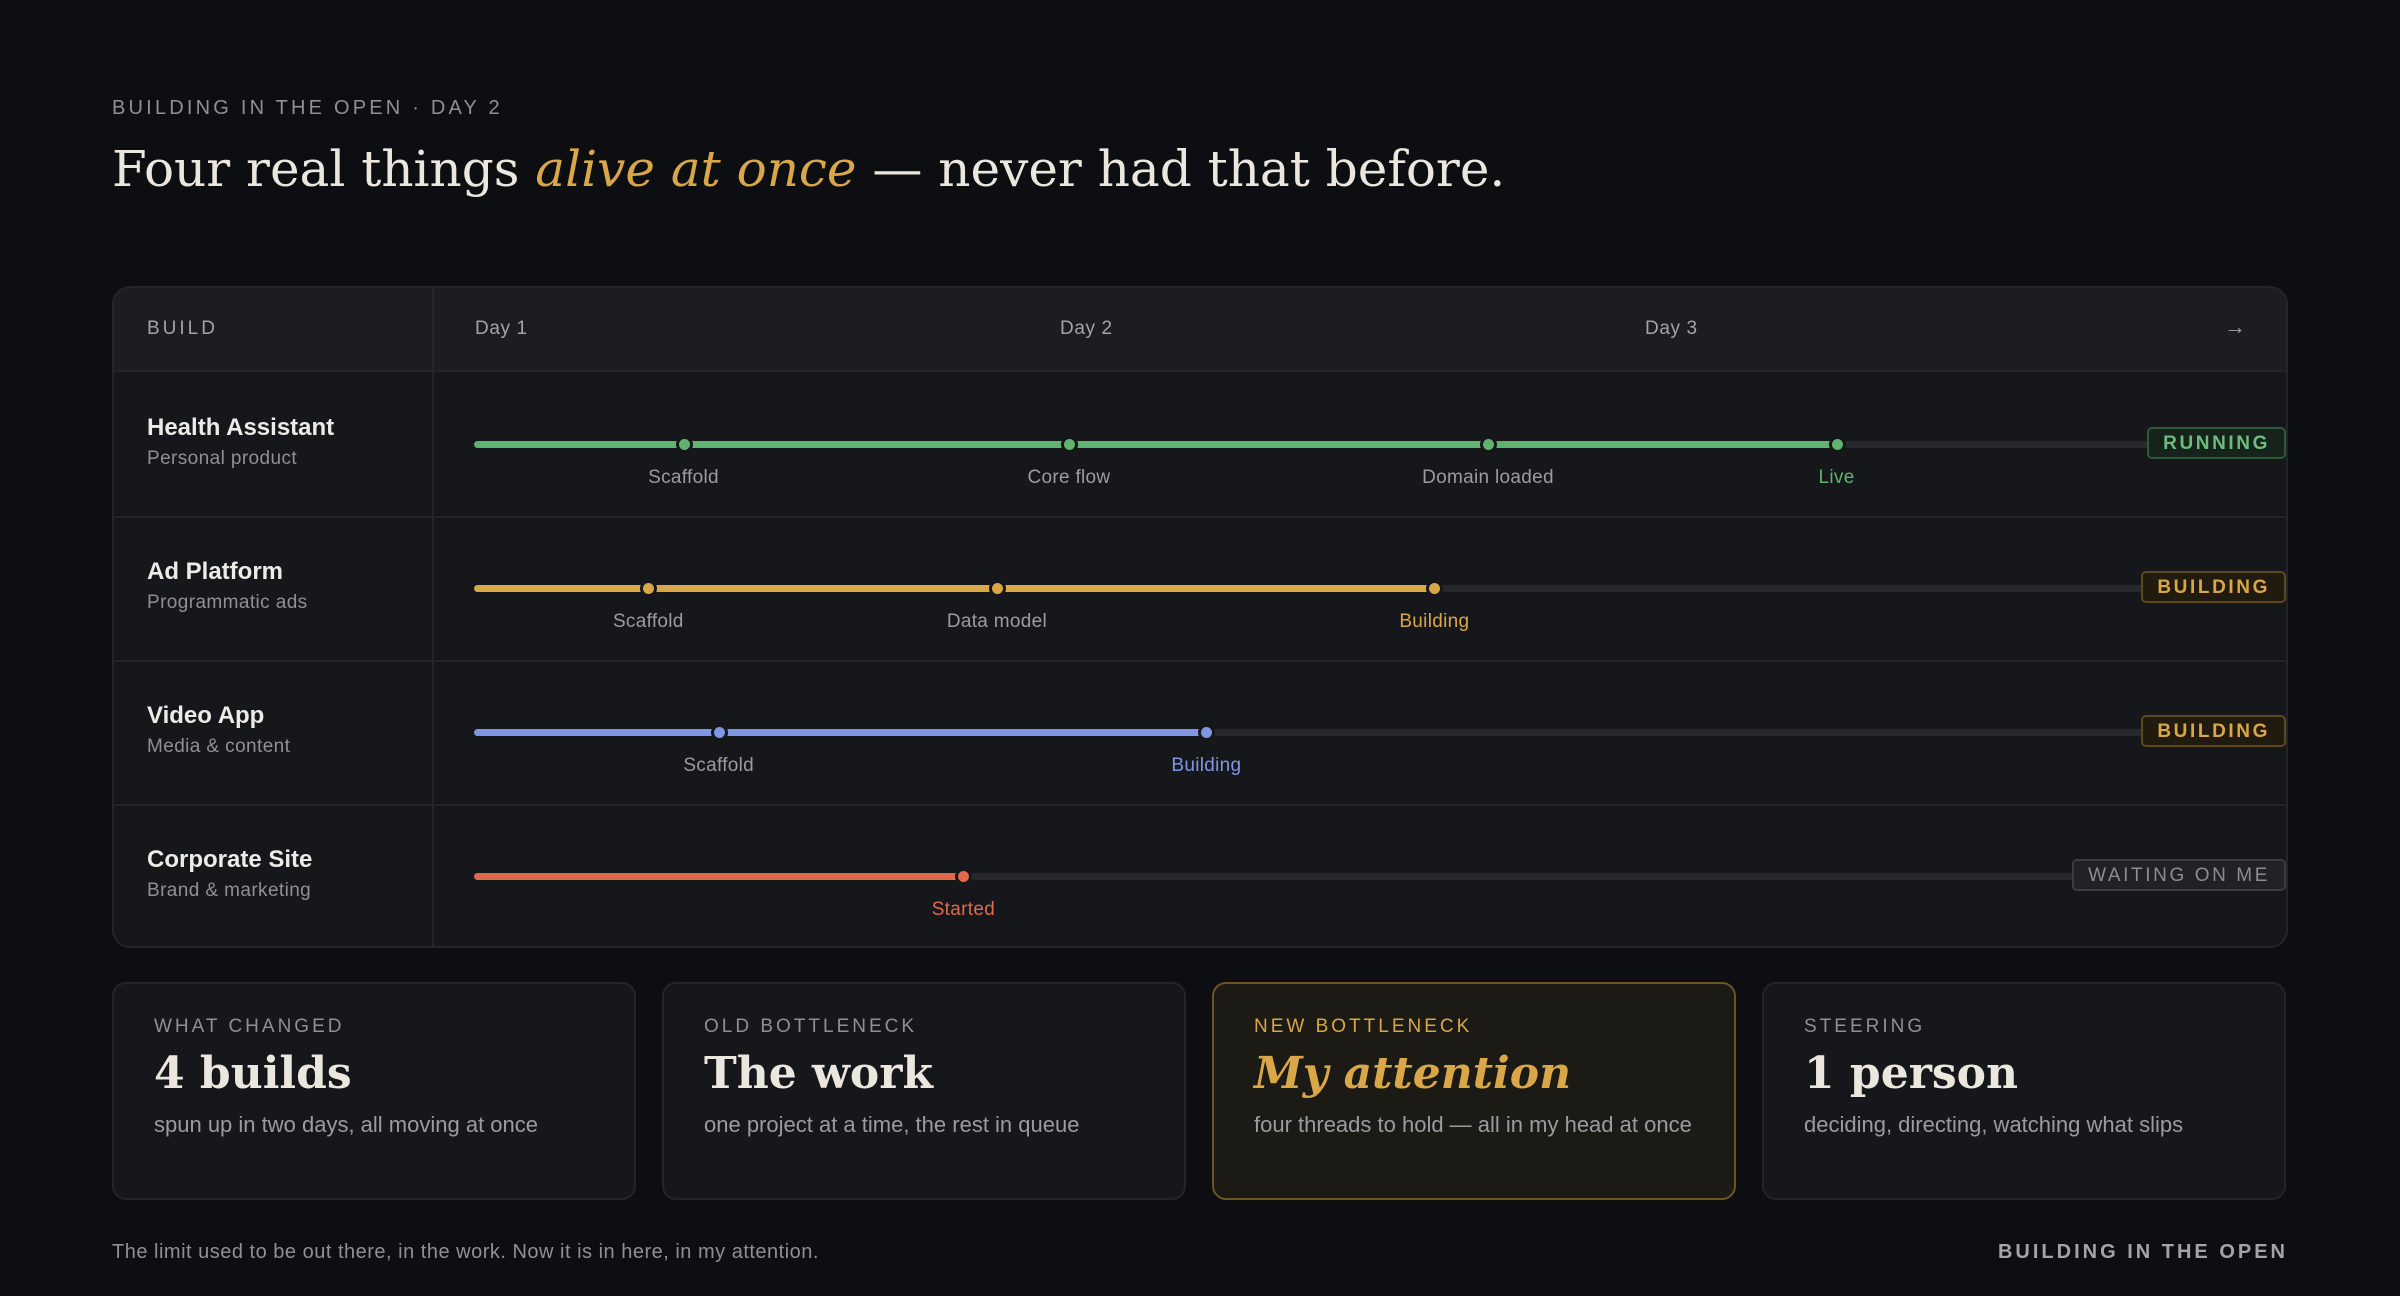 This screenshot has width=2400, height=1296. What do you see at coordinates (1413, 1073) in the screenshot?
I see `card-value: My attention` at bounding box center [1413, 1073].